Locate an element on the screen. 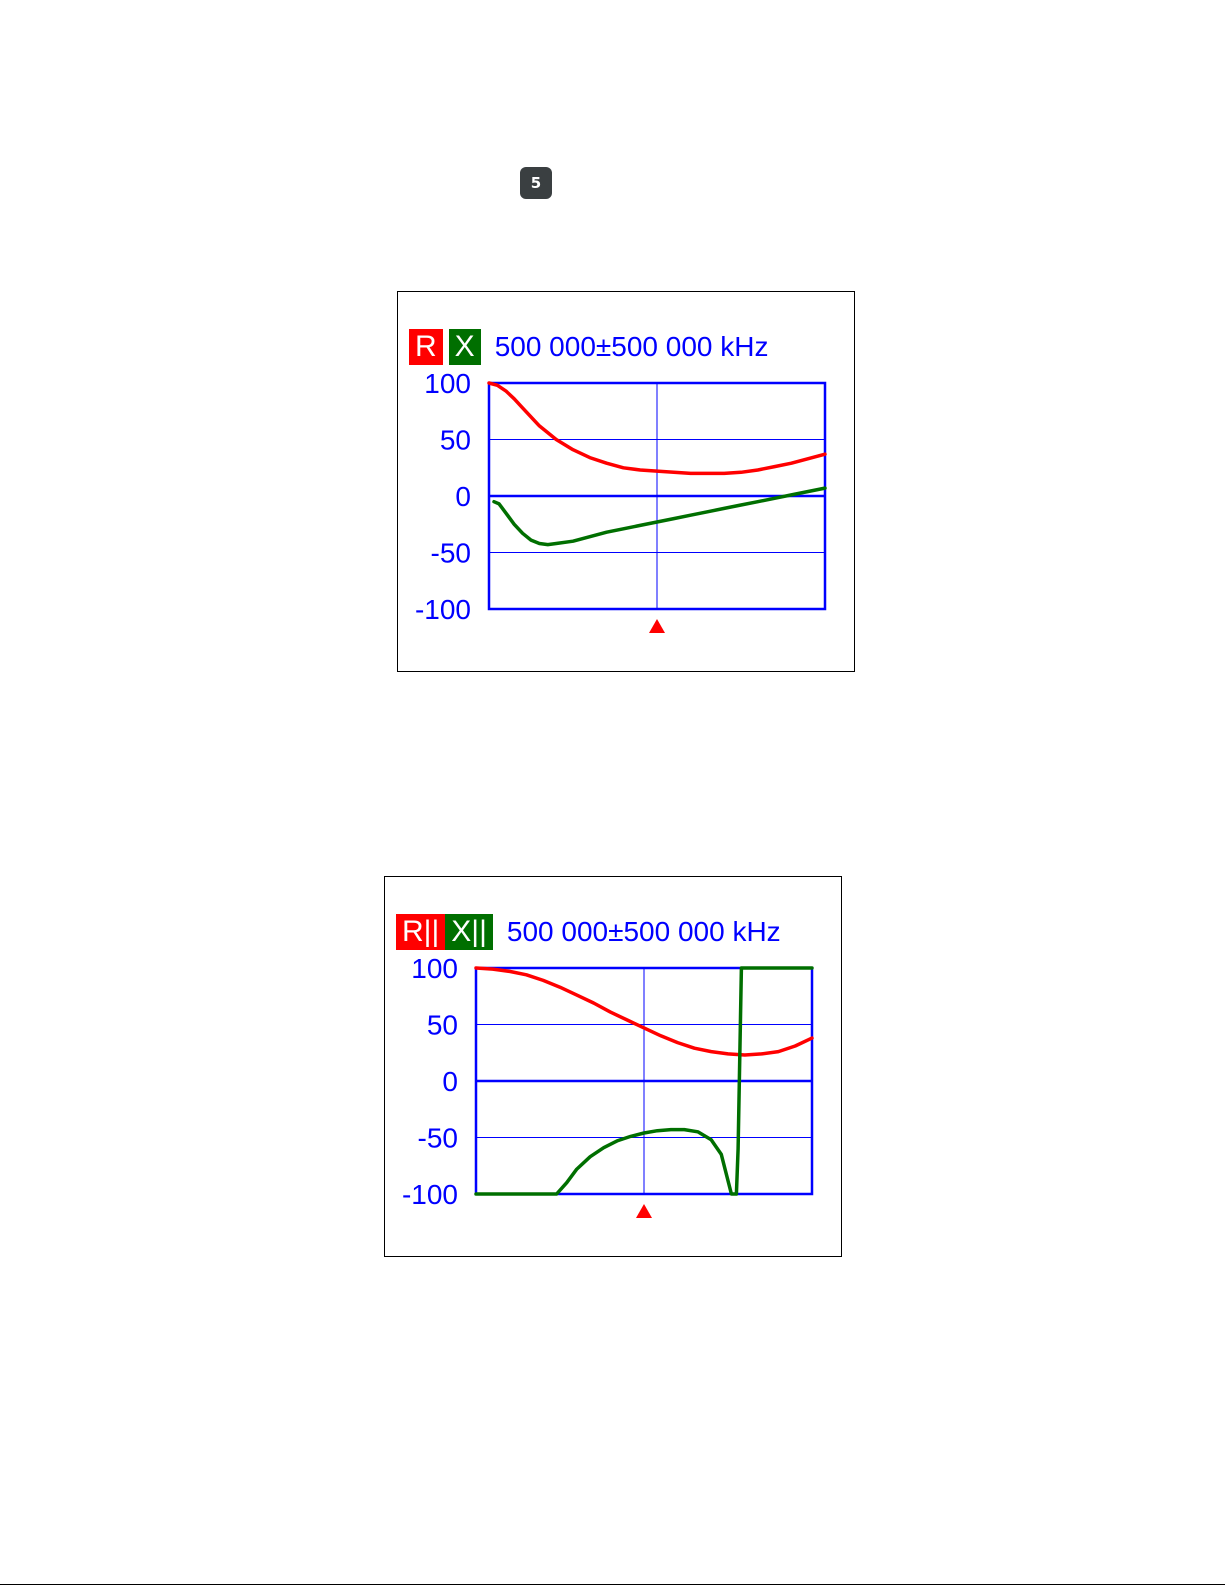  r-parallel-series-label: R|| is located at coordinates (421, 932).